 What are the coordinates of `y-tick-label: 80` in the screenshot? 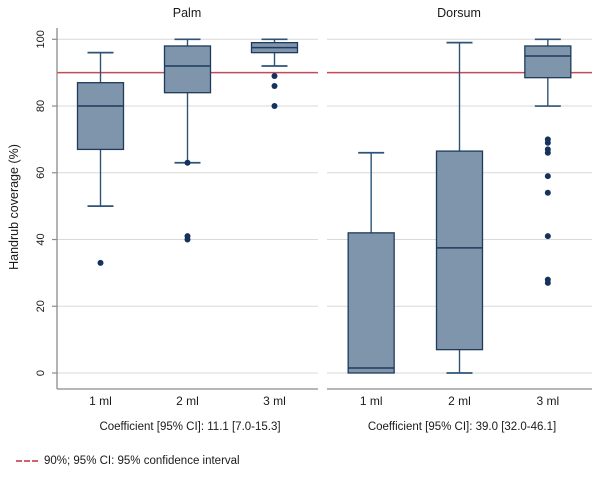 It's located at (41, 106).